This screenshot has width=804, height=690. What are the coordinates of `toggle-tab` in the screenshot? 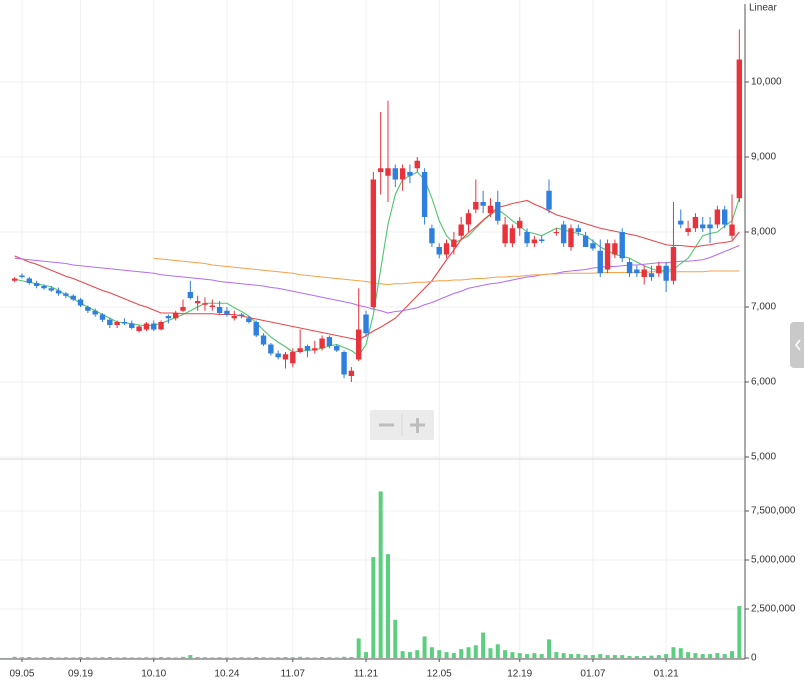 It's located at (797, 345).